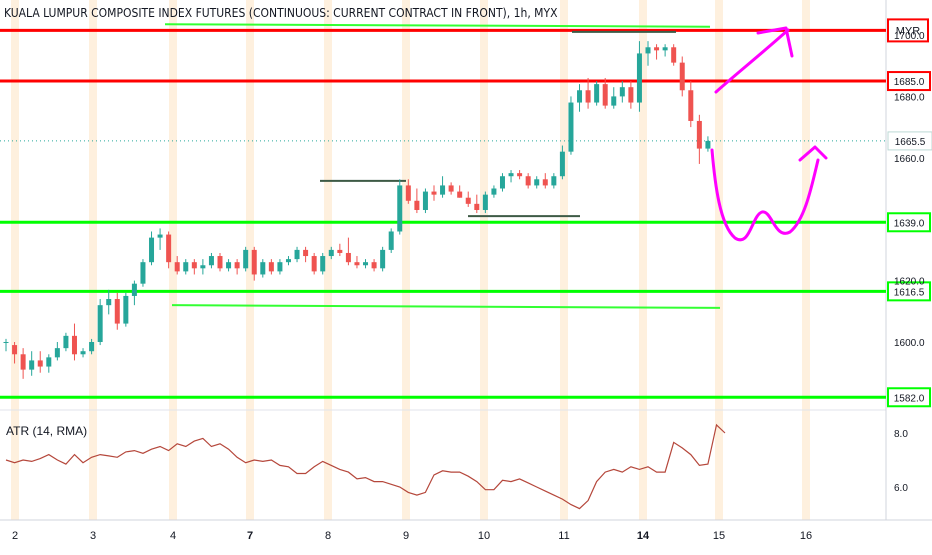 This screenshot has width=932, height=555. What do you see at coordinates (765, 195) in the screenshot?
I see `arrow-curve-line` at bounding box center [765, 195].